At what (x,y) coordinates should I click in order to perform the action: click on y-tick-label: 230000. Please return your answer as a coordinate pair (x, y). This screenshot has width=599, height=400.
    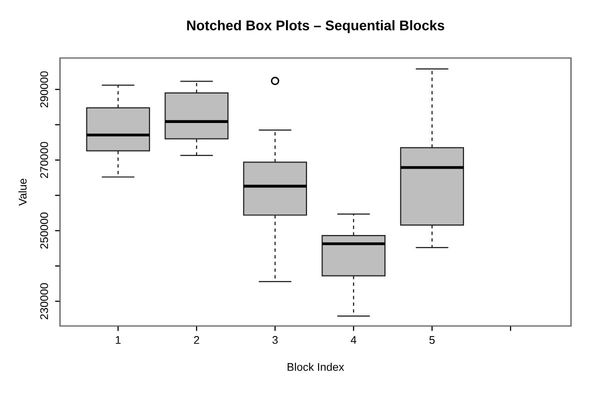
    Looking at the image, I should click on (44, 301).